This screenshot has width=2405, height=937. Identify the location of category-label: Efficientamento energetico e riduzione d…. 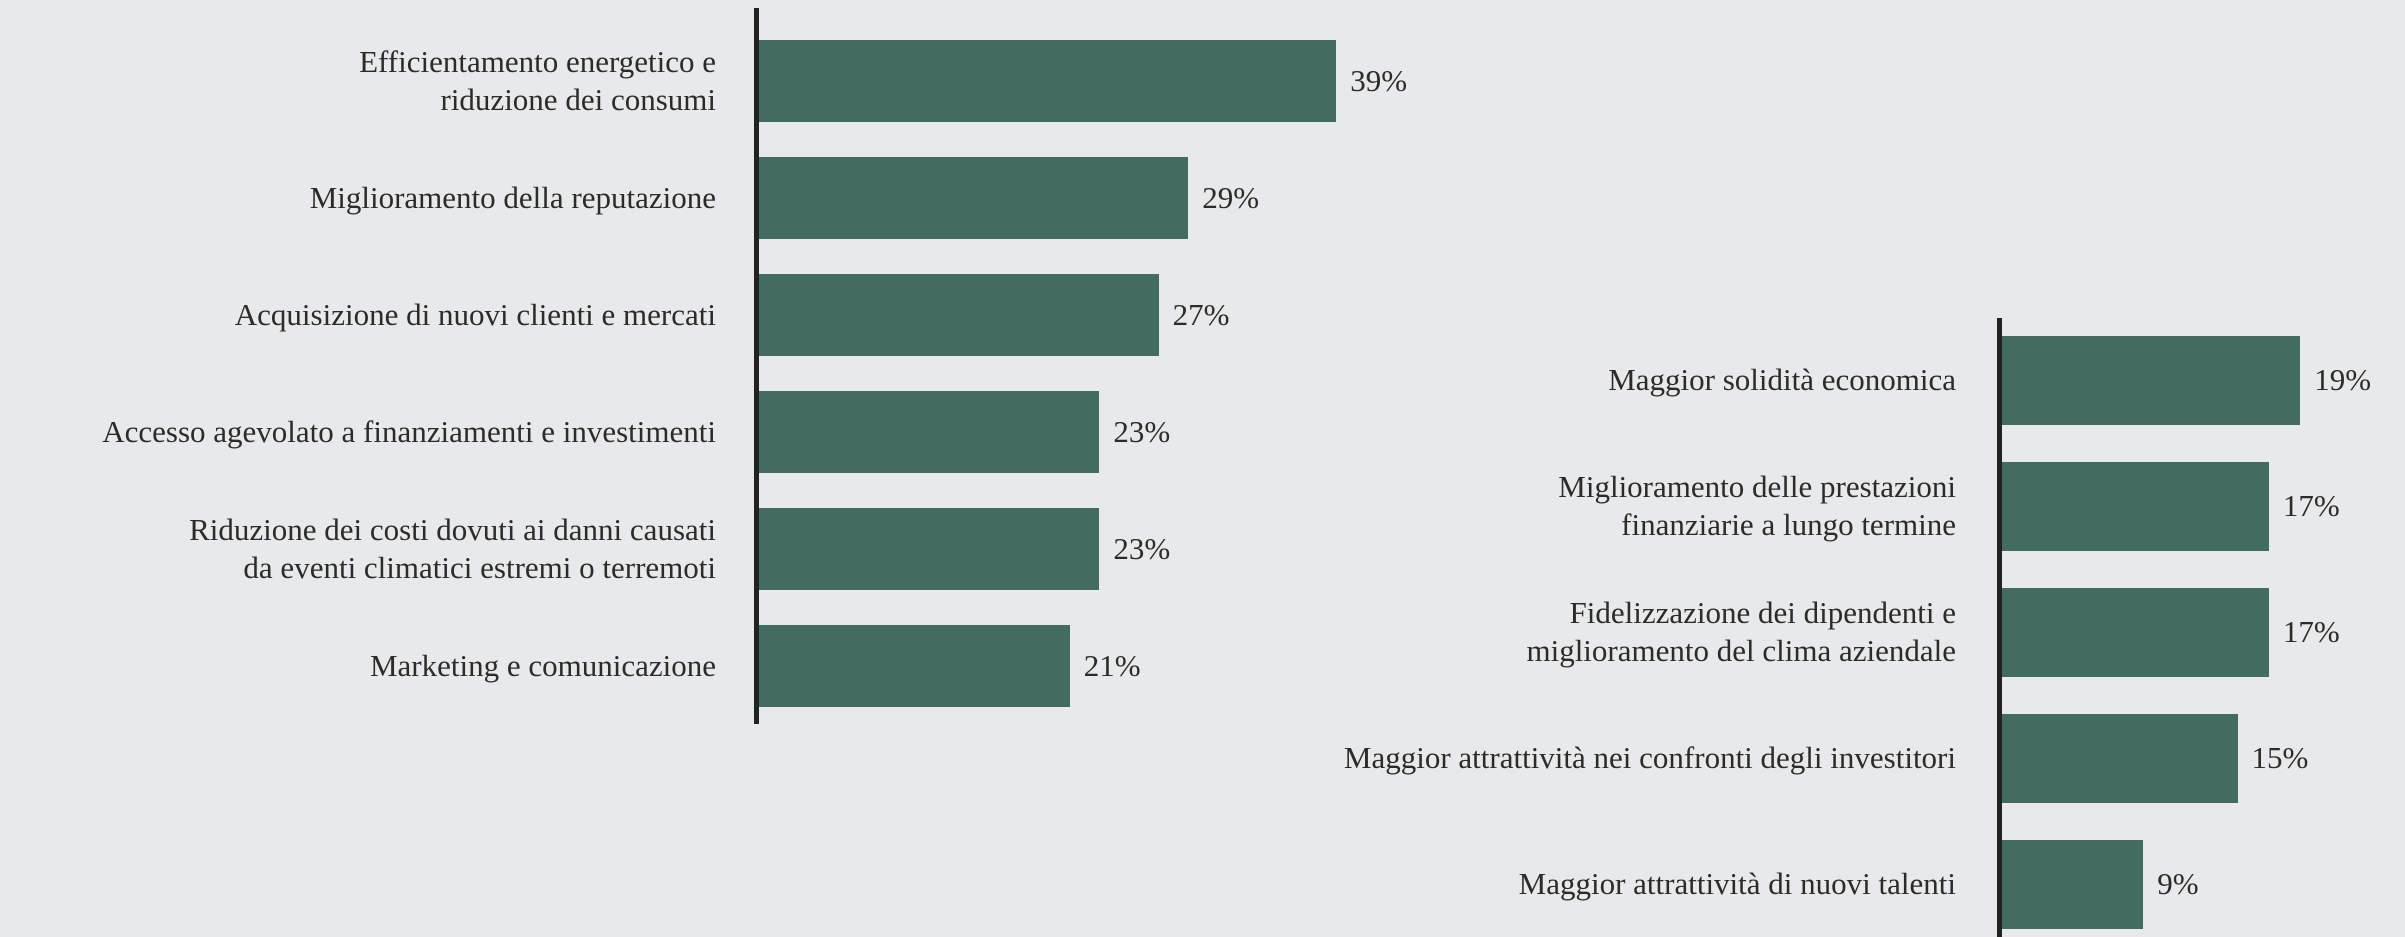
(537, 80).